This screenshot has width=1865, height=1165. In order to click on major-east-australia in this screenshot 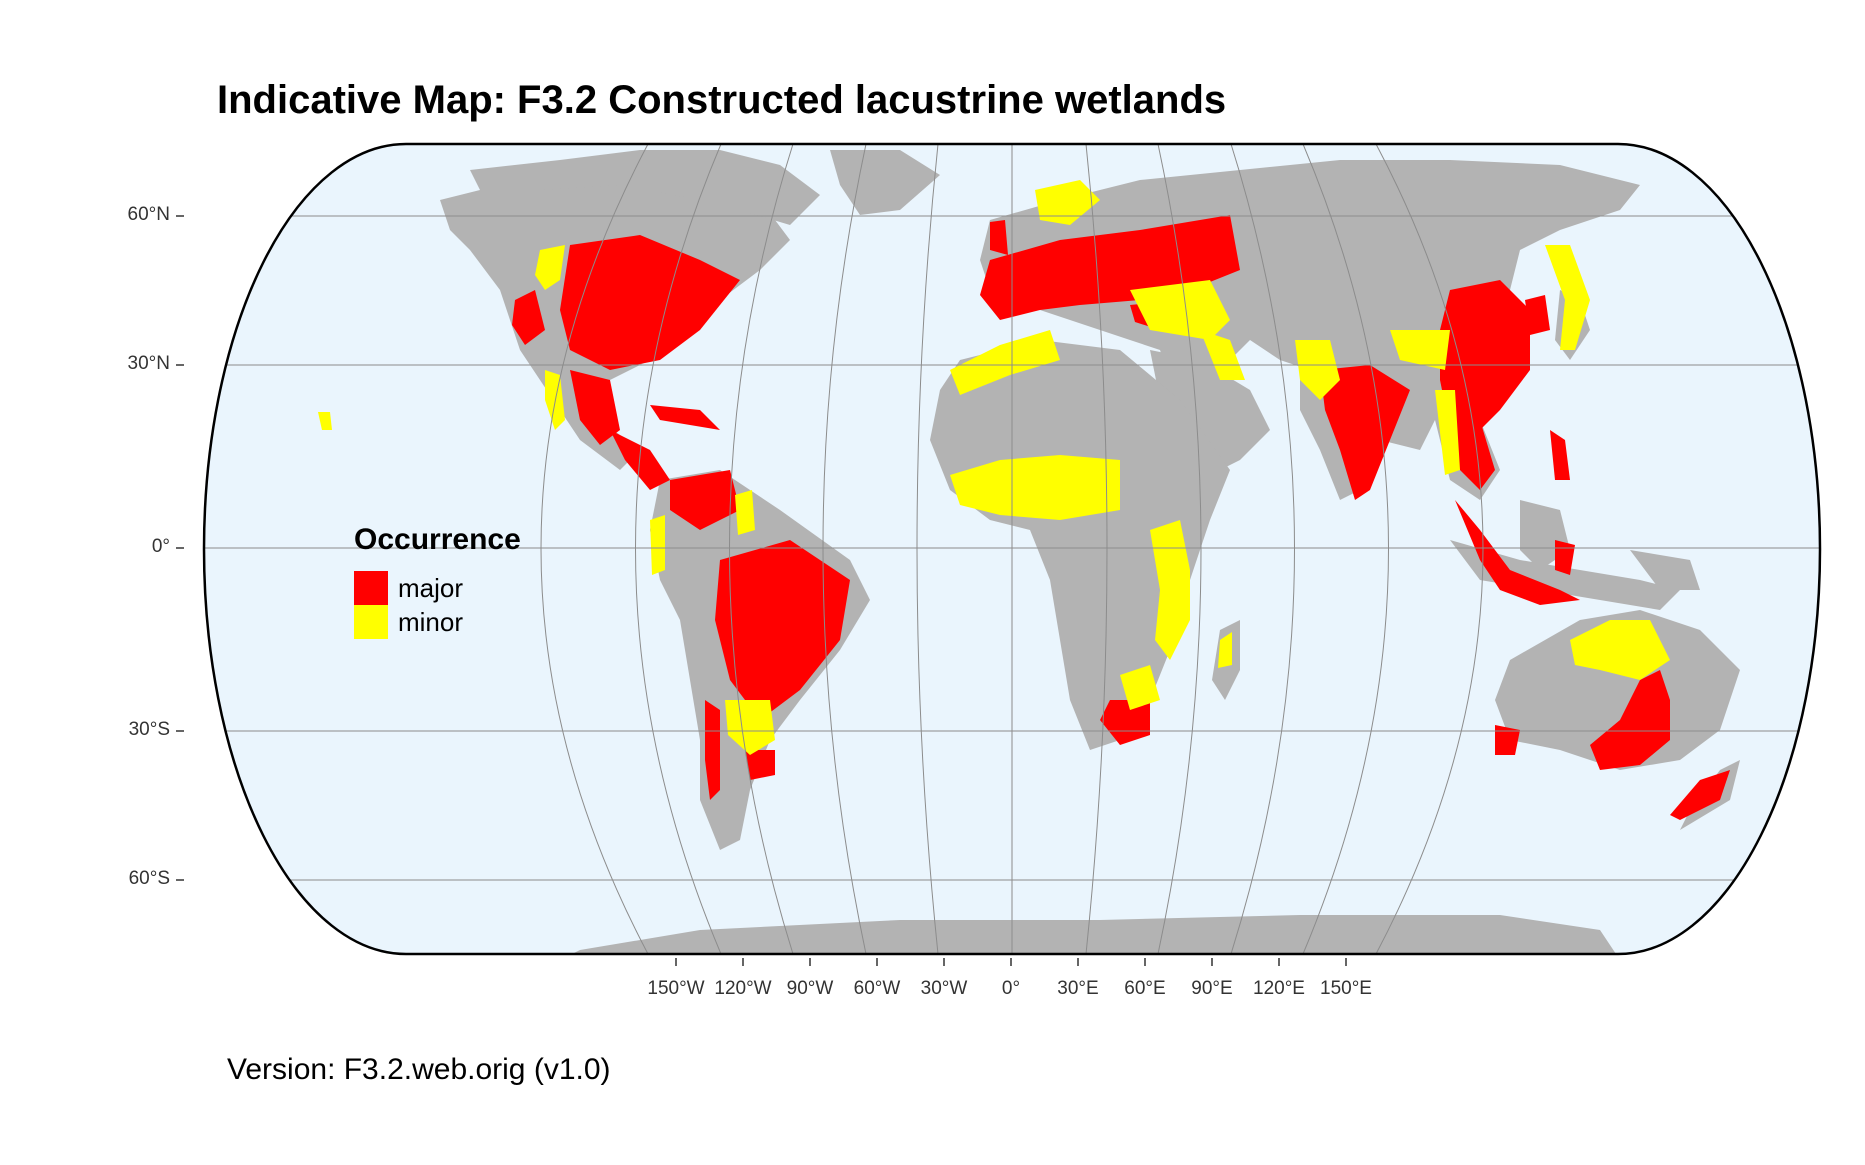, I will do `click(1630, 720)`.